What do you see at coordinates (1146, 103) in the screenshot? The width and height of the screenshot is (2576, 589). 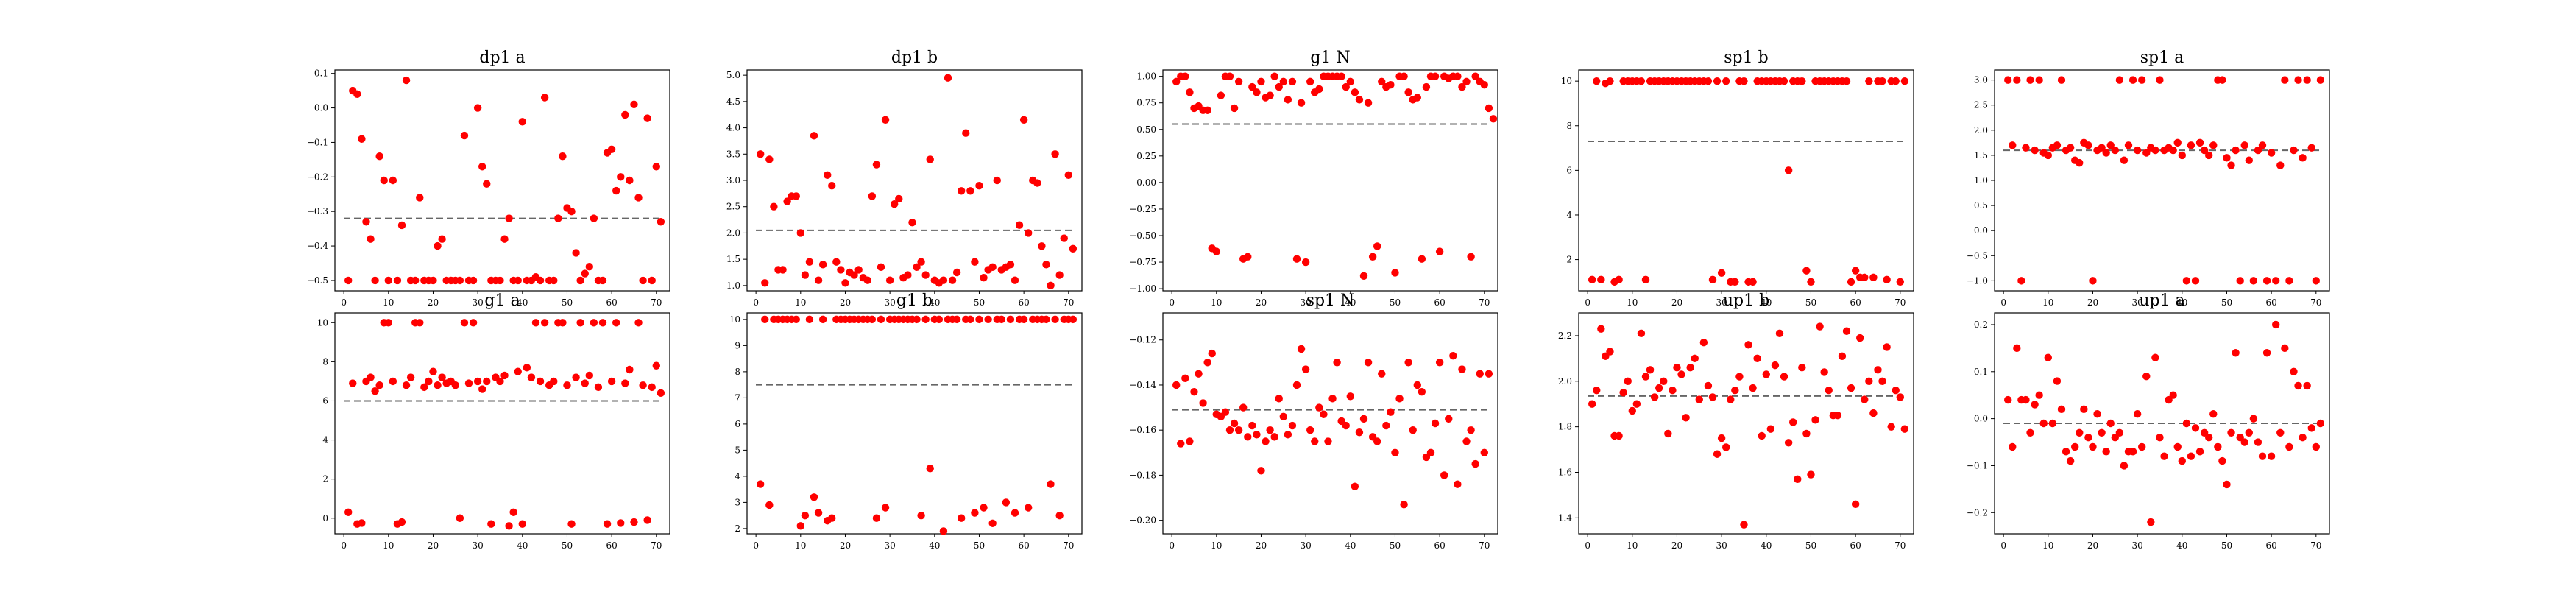 I see `y-tick-label: 0.75` at bounding box center [1146, 103].